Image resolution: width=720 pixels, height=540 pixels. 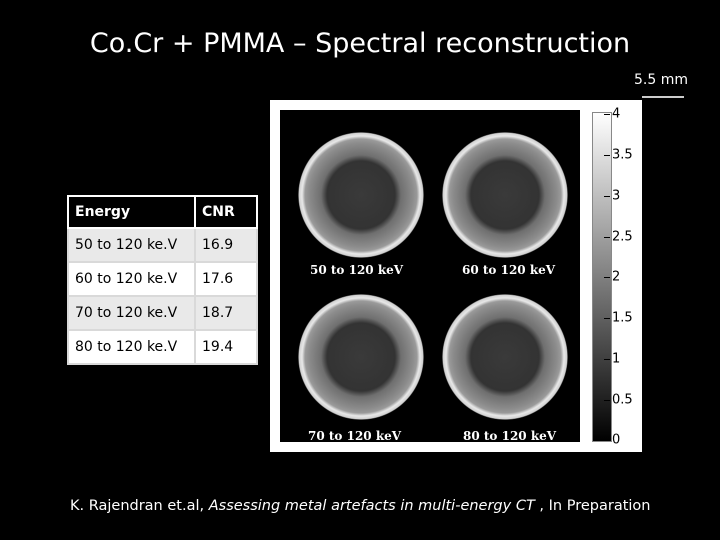 What do you see at coordinates (131, 245) in the screenshot?
I see `cell-energy: 50 to 120 ke.V` at bounding box center [131, 245].